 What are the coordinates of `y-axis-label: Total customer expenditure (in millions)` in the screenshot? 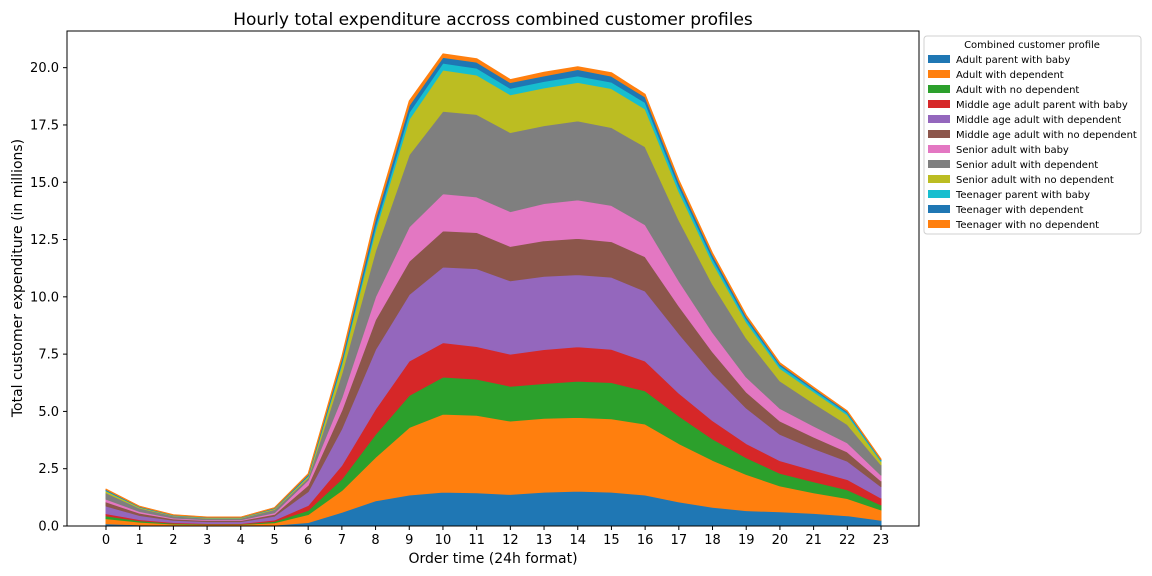 It's located at (18, 278).